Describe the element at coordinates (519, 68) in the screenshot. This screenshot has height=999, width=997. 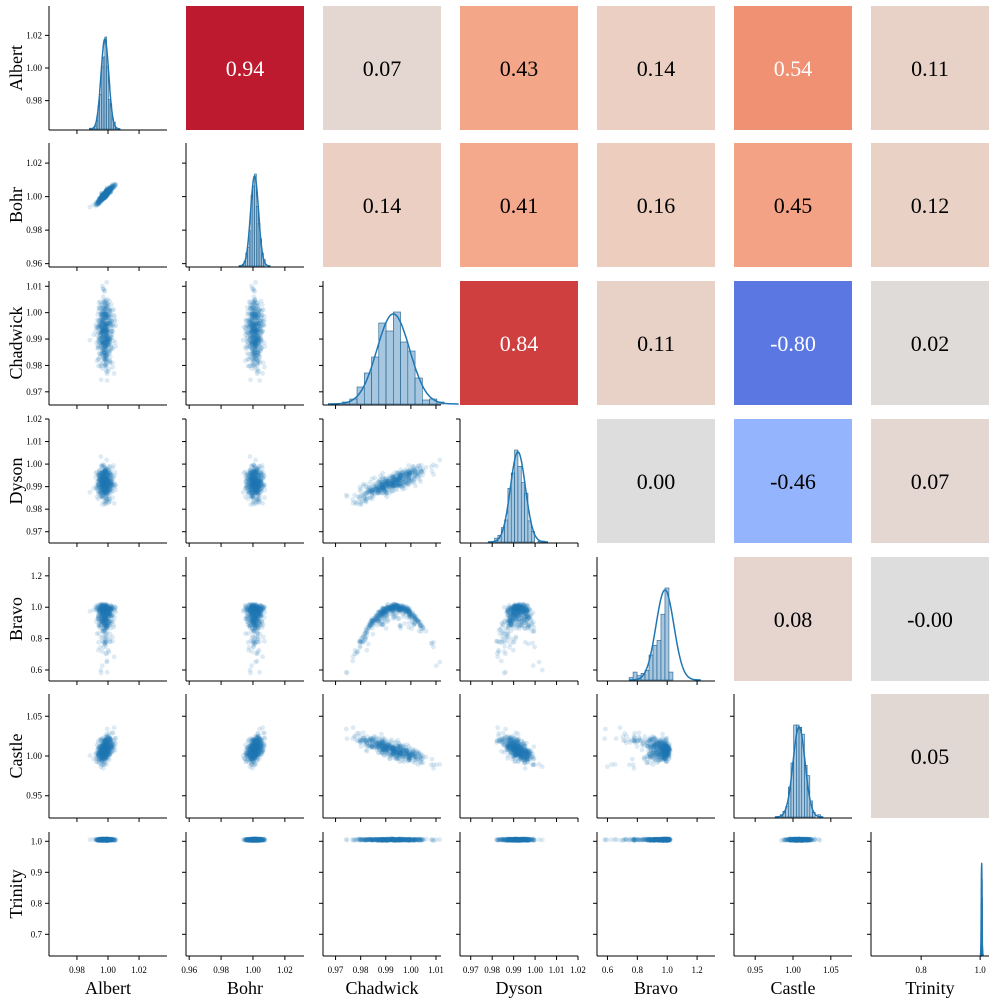
I see `panel-albert-dyson: 0.43` at that location.